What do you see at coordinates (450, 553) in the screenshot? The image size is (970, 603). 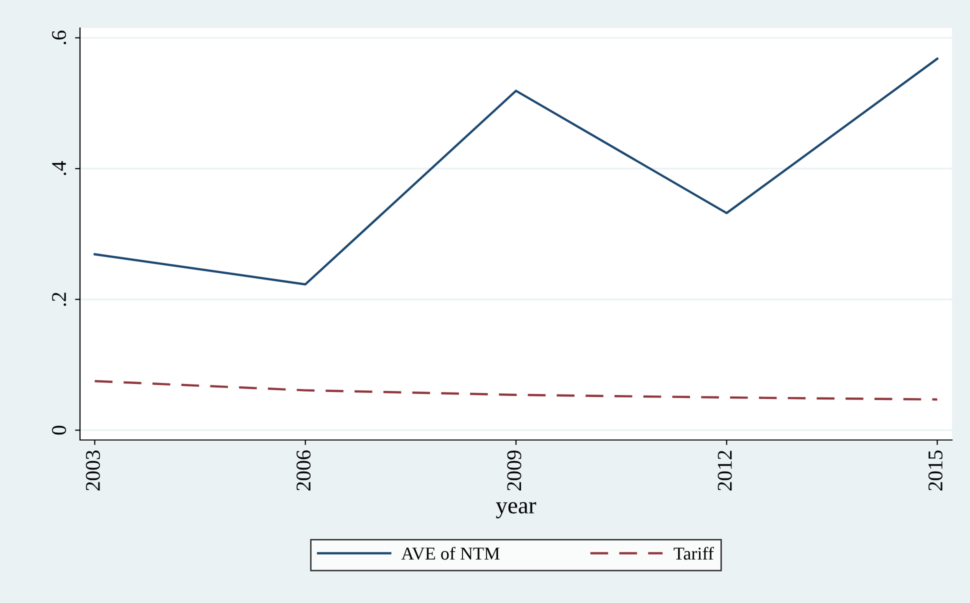 I see `legend-label: AVE of NTM` at bounding box center [450, 553].